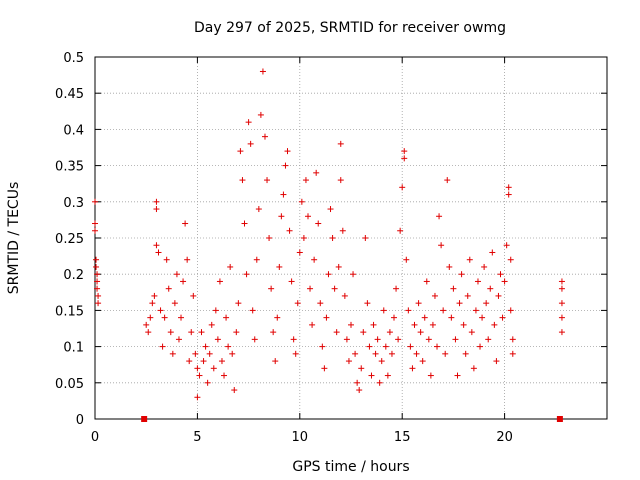 The width and height of the screenshot is (640, 480). What do you see at coordinates (559, 419) in the screenshot?
I see `missing-data-marker` at bounding box center [559, 419].